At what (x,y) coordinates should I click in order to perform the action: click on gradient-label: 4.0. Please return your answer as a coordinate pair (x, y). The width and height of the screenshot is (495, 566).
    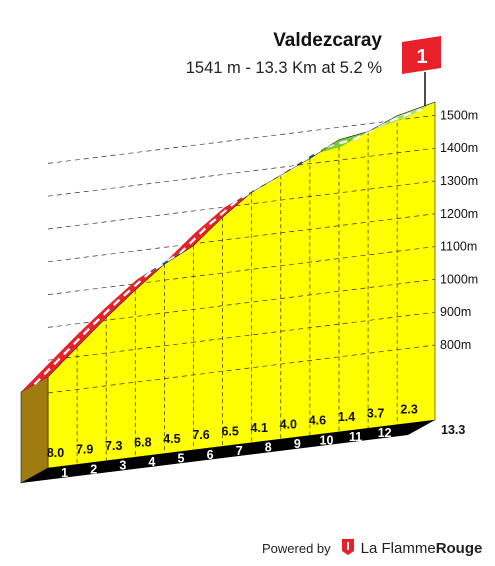
    Looking at the image, I should click on (288, 424).